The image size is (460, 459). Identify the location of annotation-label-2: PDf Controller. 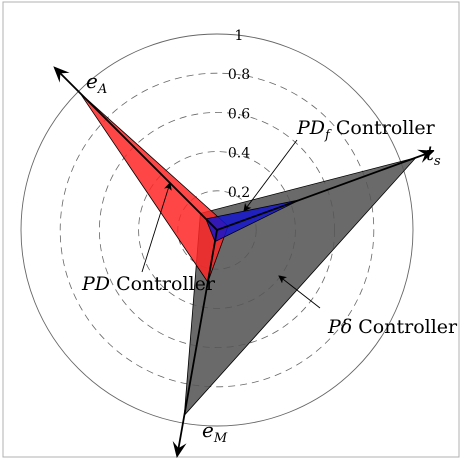
(366, 130).